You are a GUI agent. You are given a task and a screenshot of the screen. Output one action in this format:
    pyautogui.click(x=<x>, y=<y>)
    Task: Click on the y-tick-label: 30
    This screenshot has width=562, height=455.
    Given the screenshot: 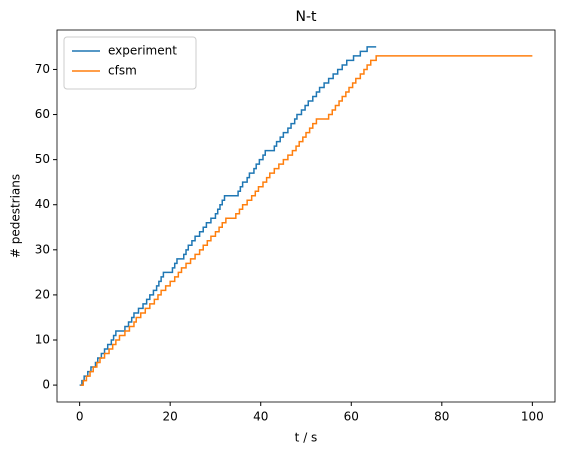 What is the action you would take?
    pyautogui.click(x=42, y=249)
    